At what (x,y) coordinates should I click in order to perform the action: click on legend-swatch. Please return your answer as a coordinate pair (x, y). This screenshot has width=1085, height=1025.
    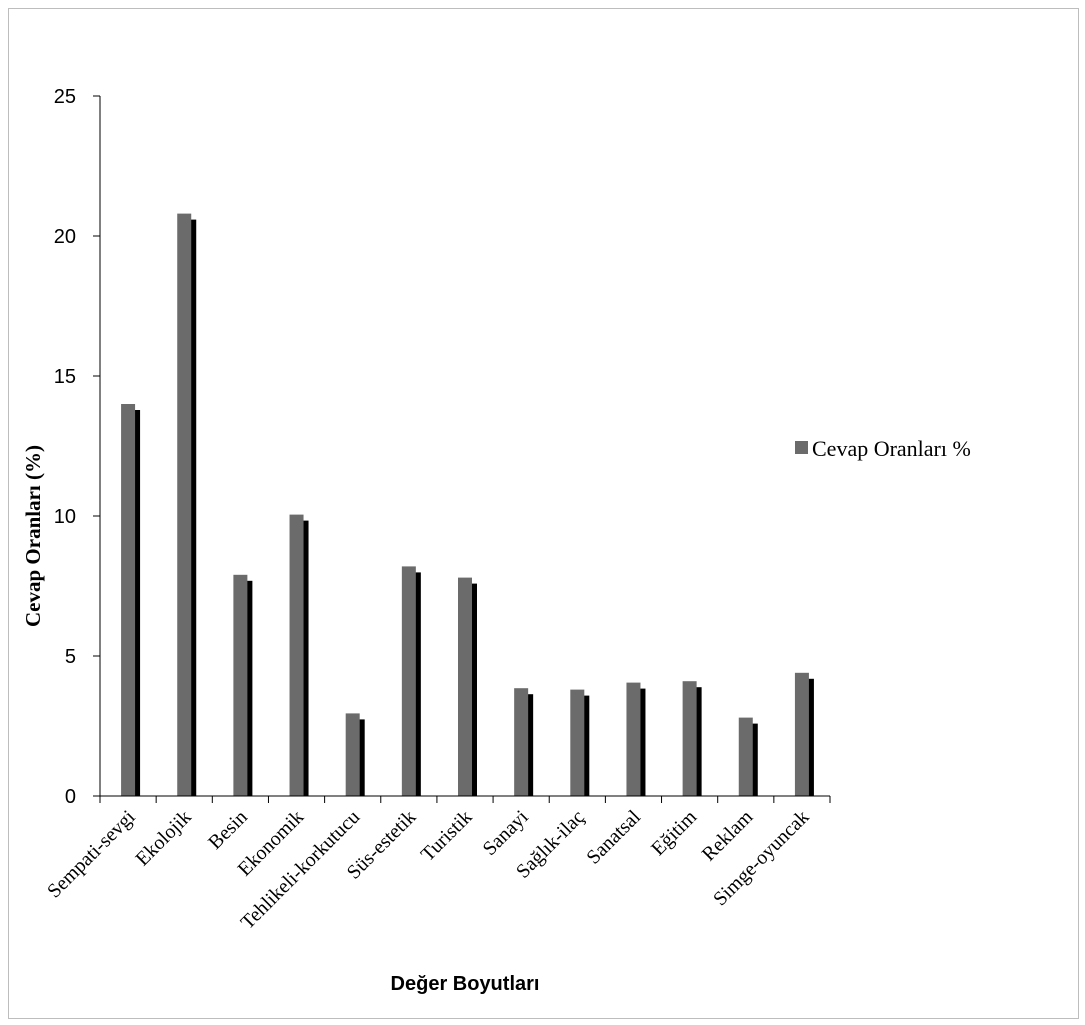
    Looking at the image, I should click on (801, 447).